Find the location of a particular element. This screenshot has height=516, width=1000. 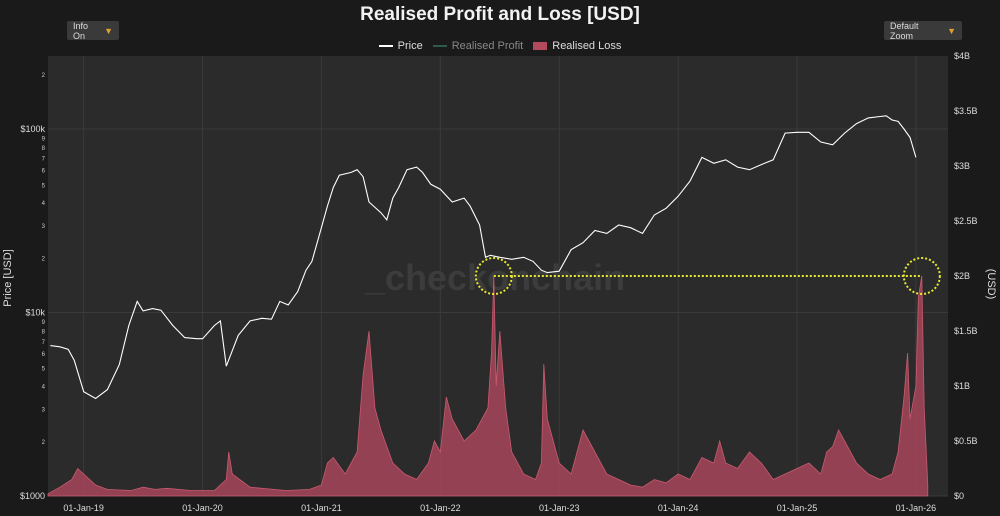

legend-item-realised-loss: Realised Loss is located at coordinates (577, 46).